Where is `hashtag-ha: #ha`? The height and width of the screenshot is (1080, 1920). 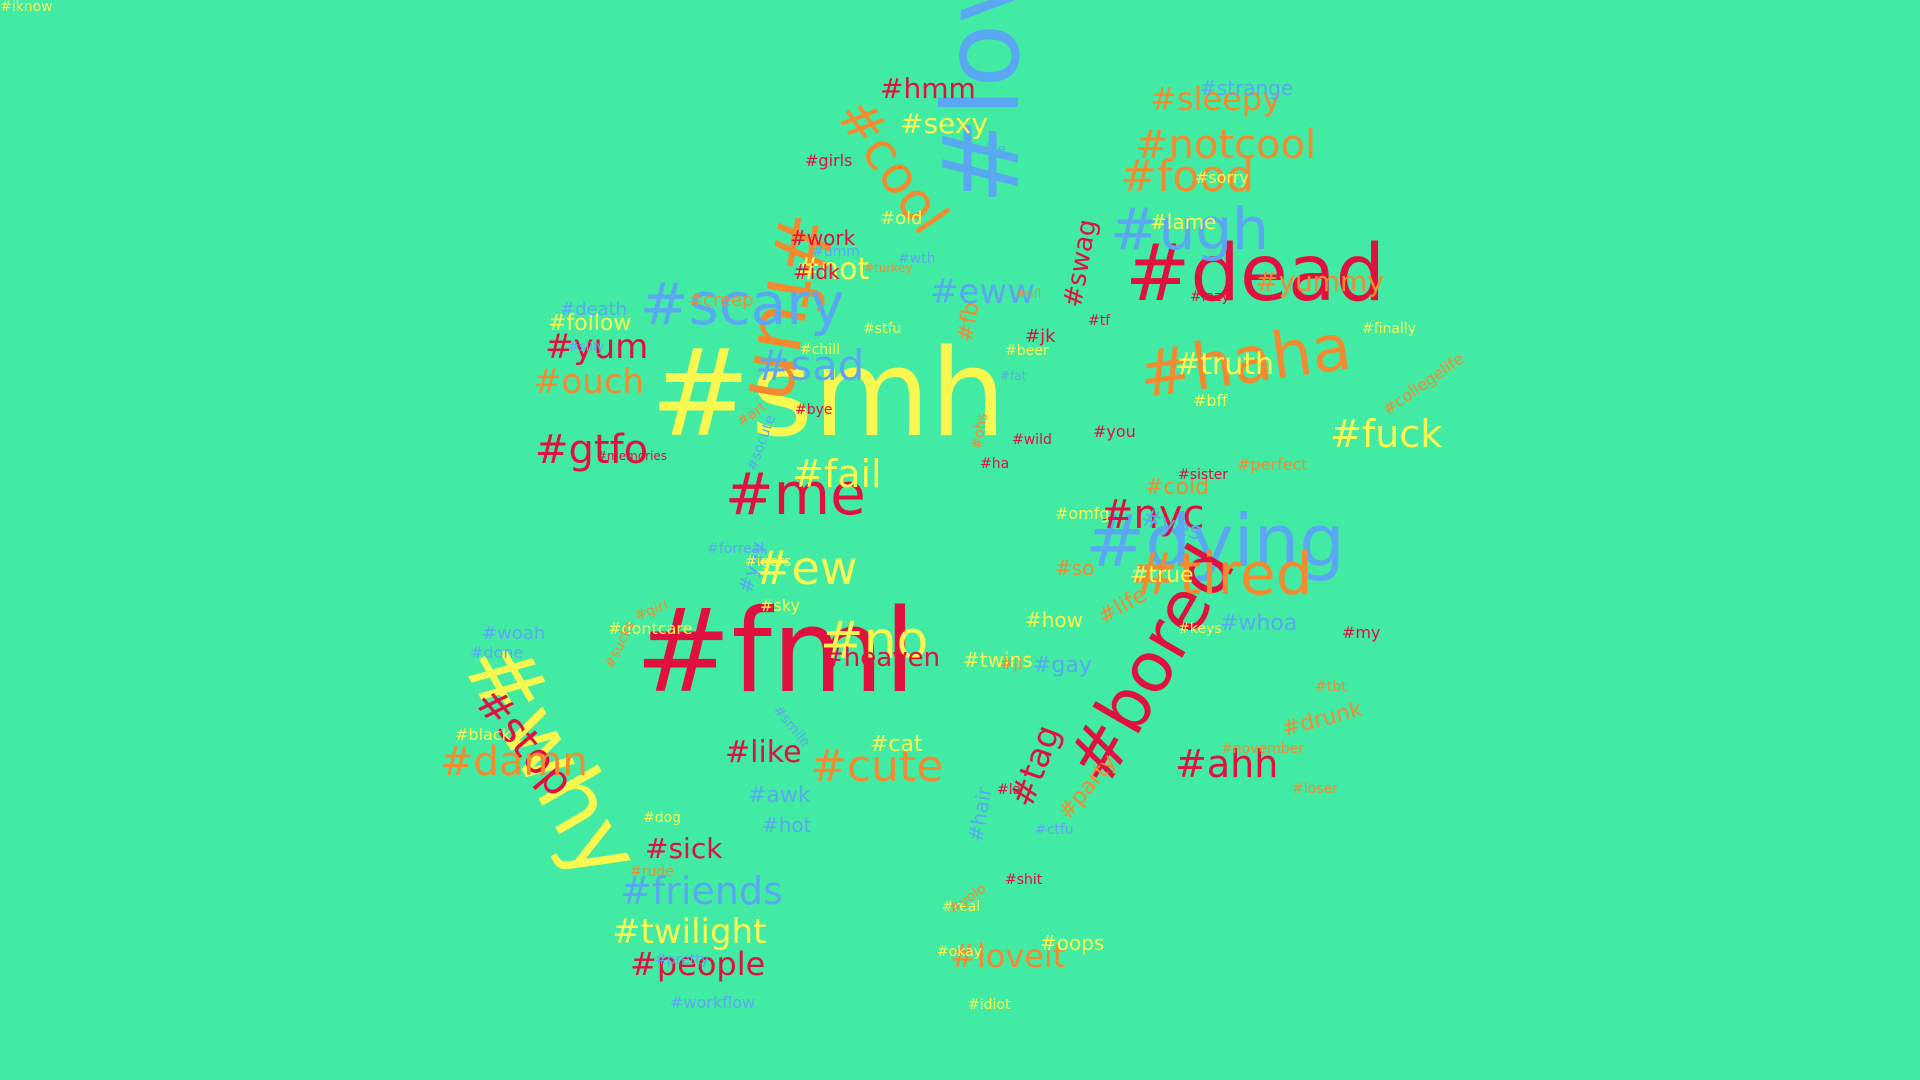 hashtag-ha: #ha is located at coordinates (995, 464).